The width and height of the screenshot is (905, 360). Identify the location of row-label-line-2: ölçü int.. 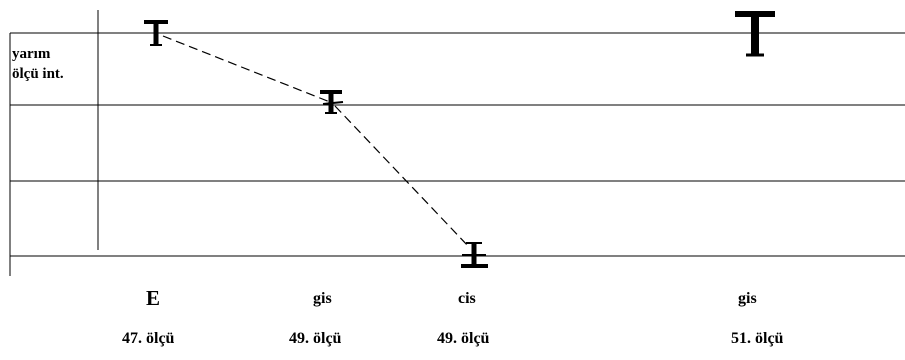
(38, 74).